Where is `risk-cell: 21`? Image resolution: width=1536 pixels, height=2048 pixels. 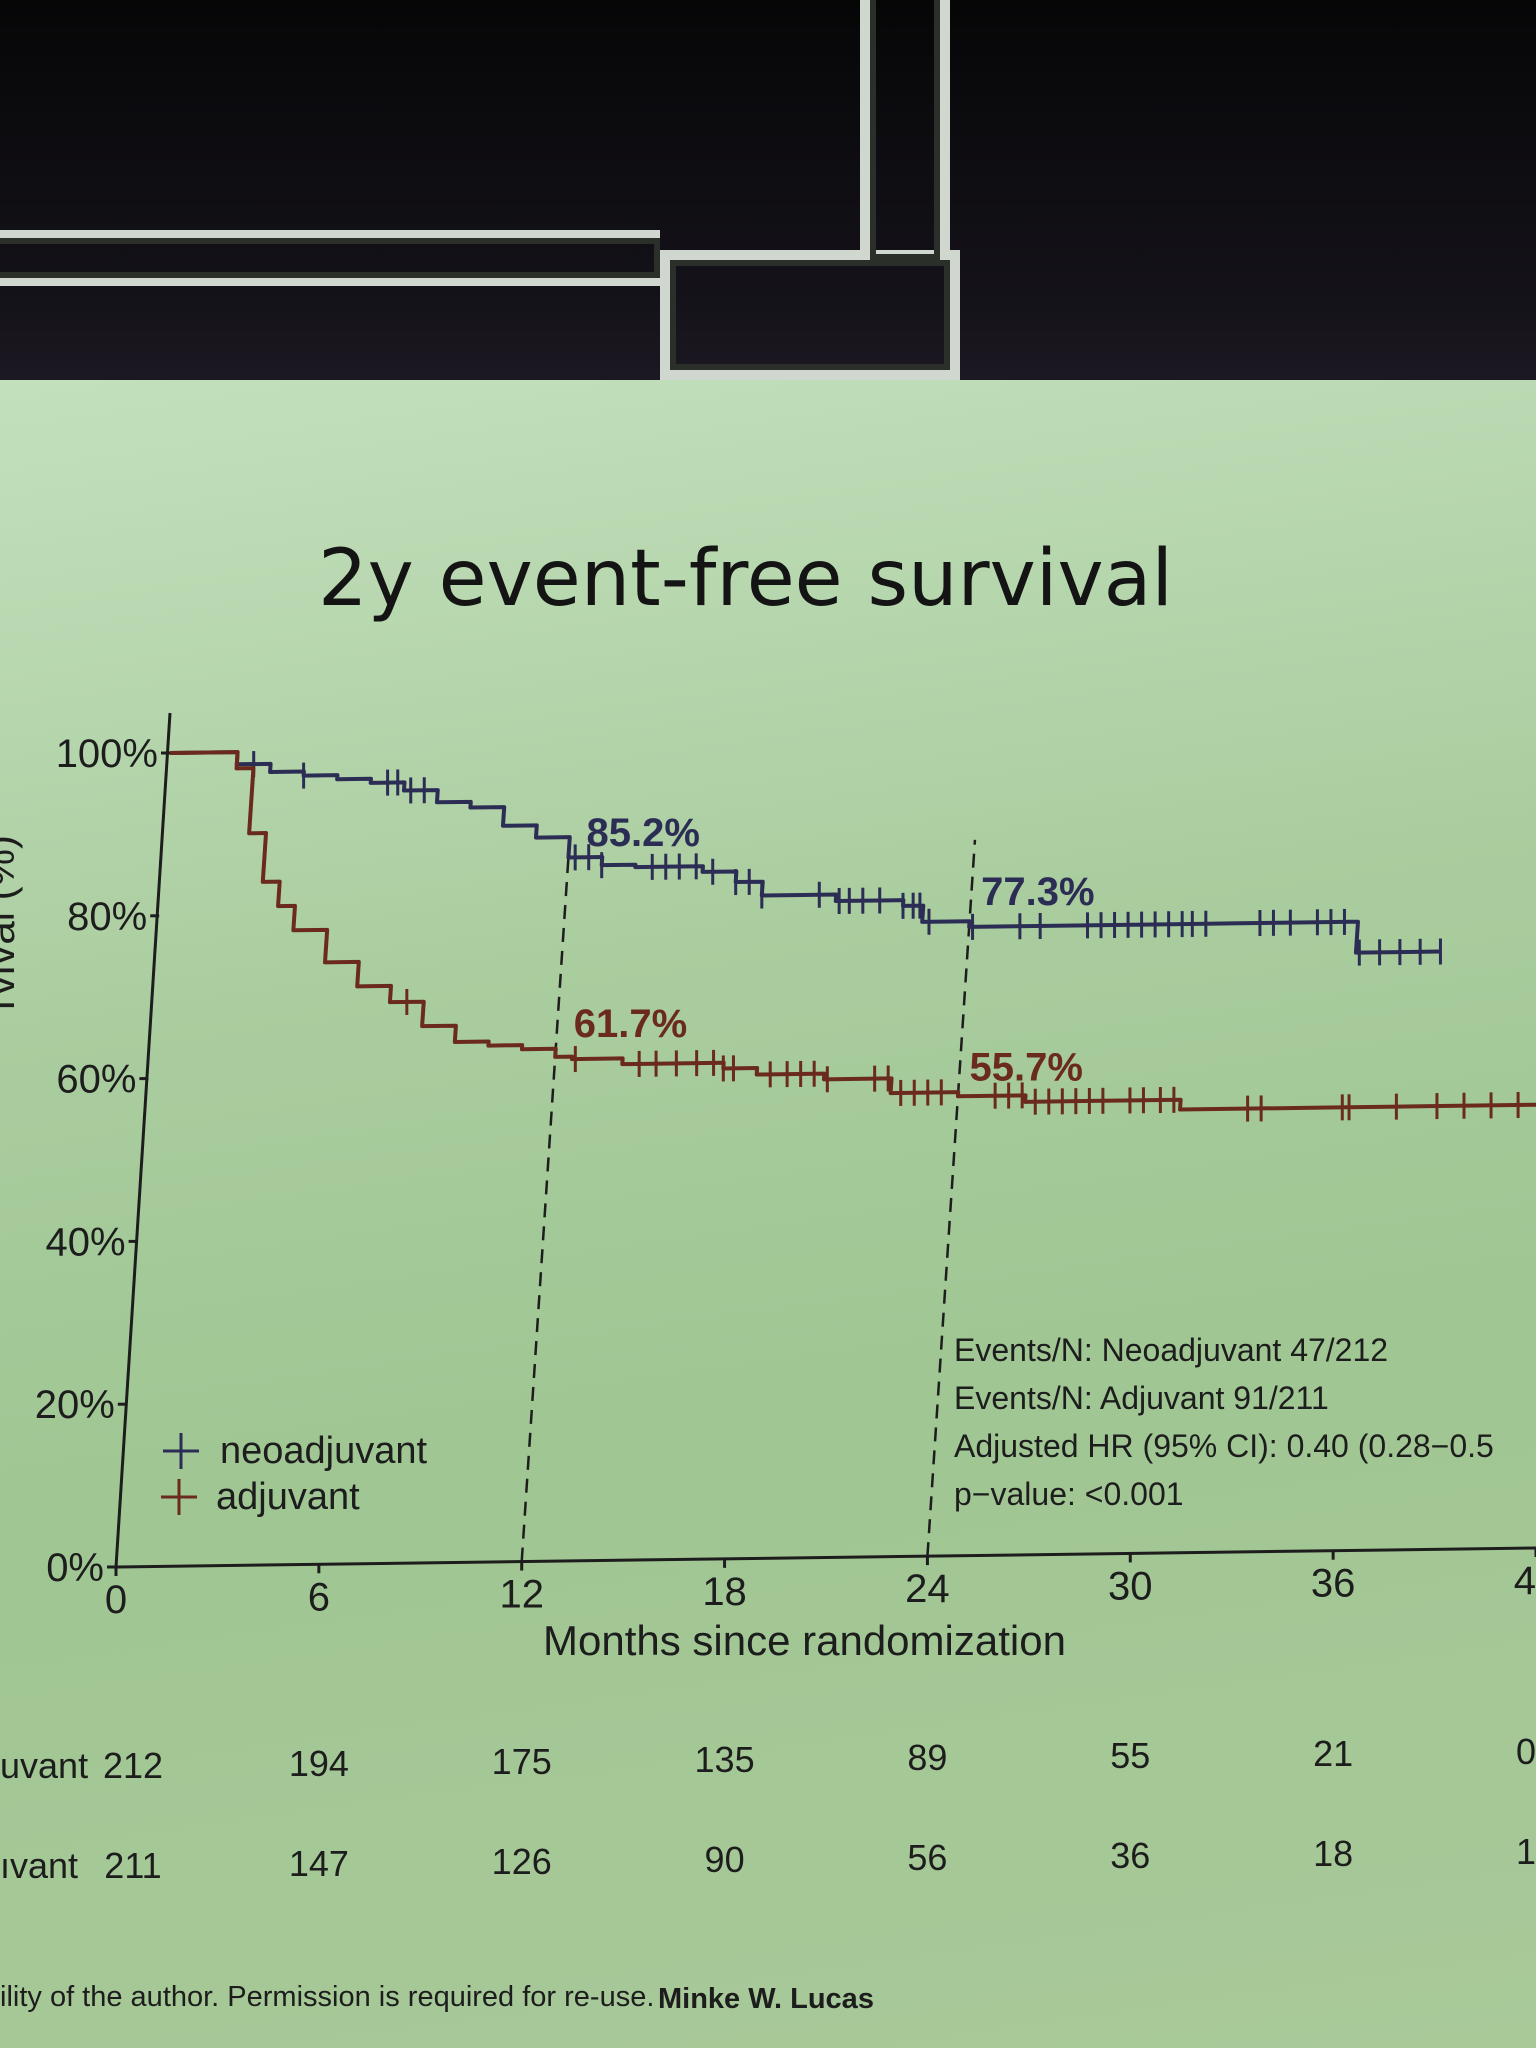 risk-cell: 21 is located at coordinates (1333, 1753).